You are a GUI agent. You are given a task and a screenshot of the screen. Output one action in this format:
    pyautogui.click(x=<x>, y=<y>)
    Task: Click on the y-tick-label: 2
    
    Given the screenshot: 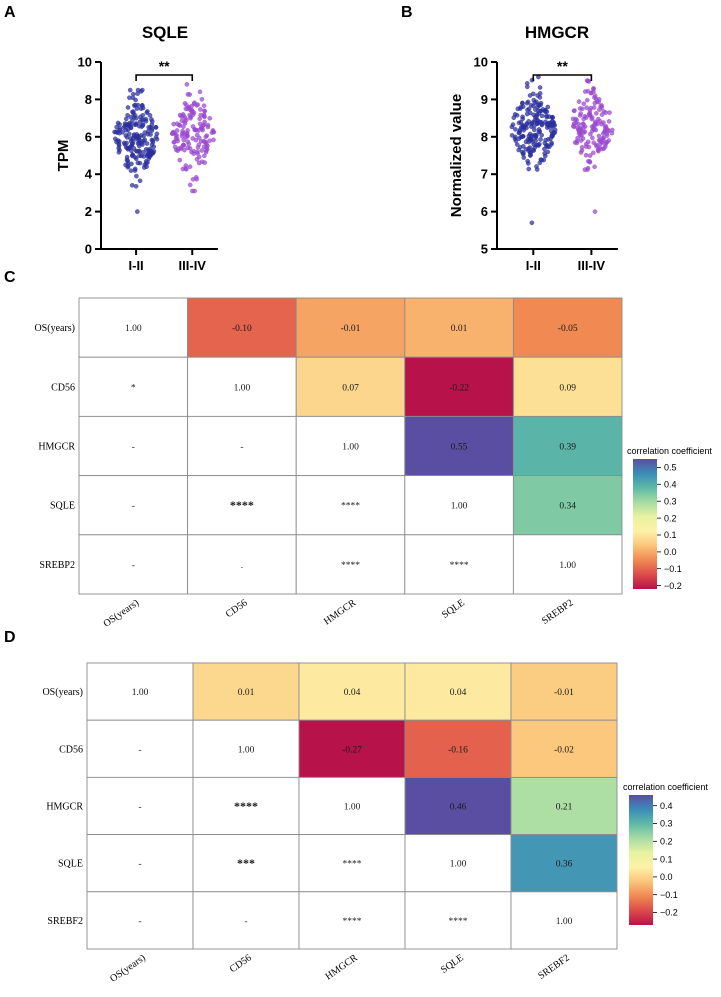 What is the action you would take?
    pyautogui.click(x=88, y=211)
    